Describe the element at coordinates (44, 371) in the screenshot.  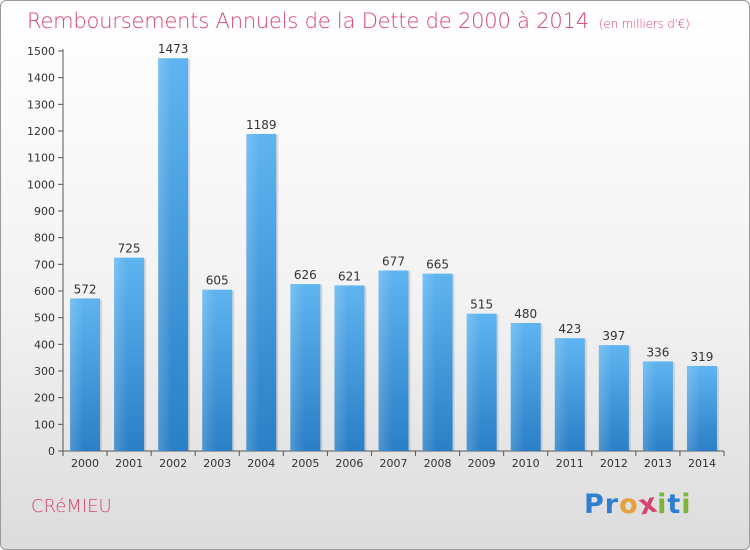
I see `y-tick-label: 300` at that location.